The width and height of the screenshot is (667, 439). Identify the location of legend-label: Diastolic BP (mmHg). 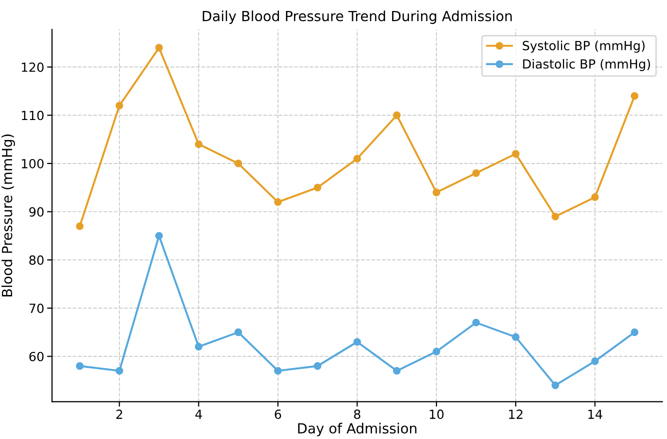
(586, 65).